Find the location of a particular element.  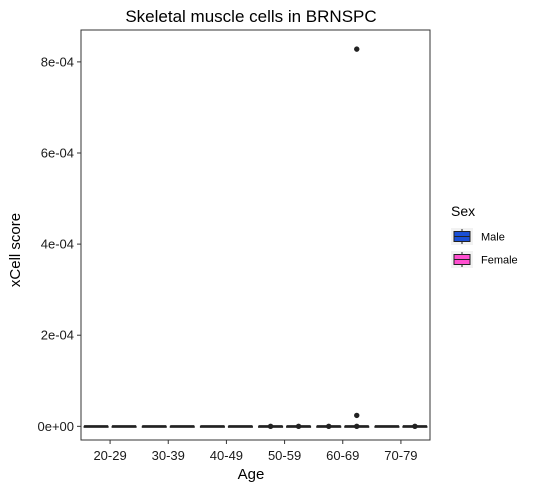

y-tick-label: 8e-04 is located at coordinates (57, 61).